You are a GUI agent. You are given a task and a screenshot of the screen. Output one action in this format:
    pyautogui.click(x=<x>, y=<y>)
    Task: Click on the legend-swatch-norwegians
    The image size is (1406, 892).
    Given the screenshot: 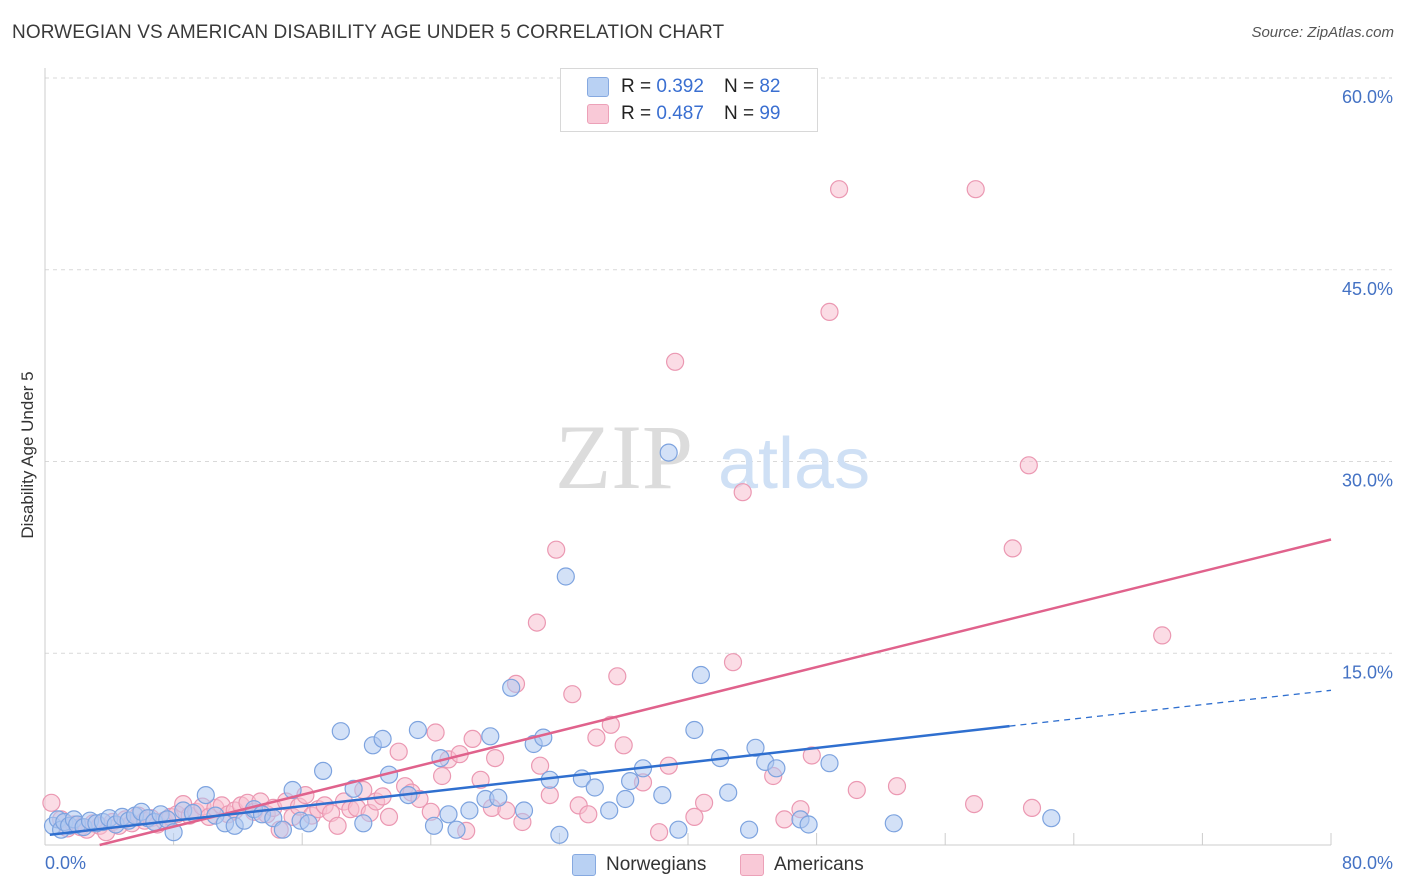 What is the action you would take?
    pyautogui.click(x=598, y=87)
    